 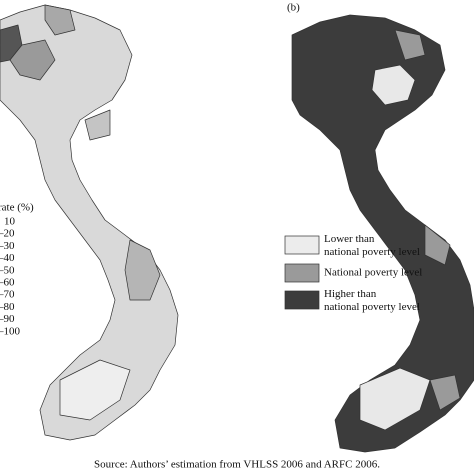 I want to click on legend-item: –90, so click(x=7, y=319).